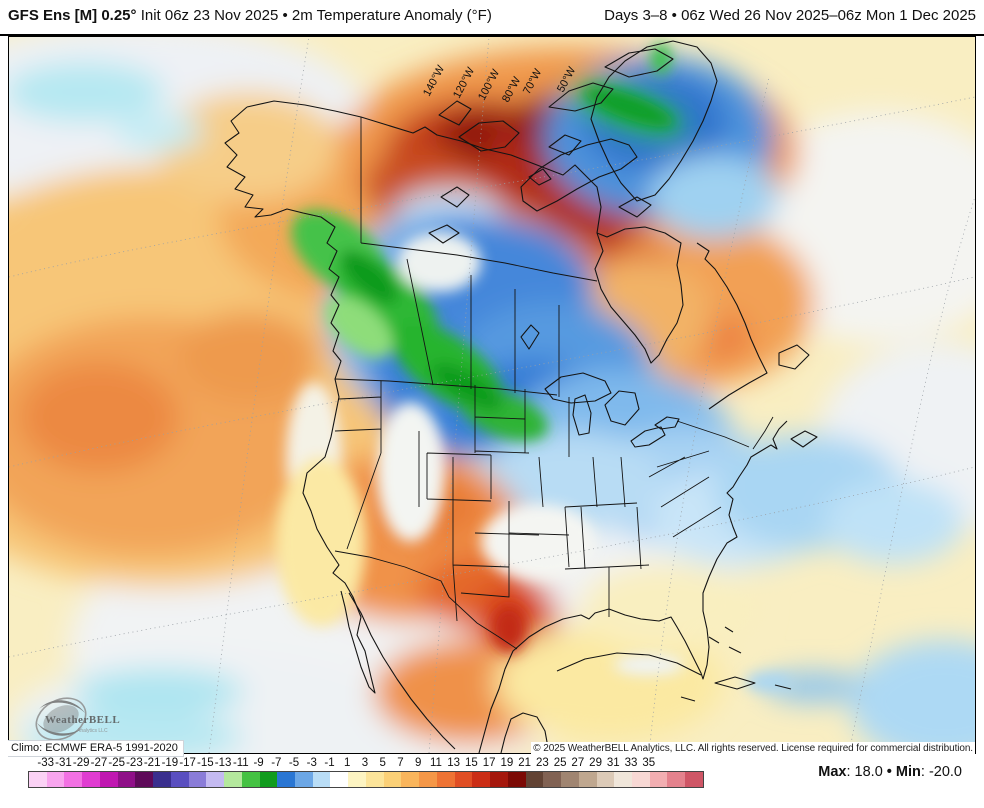 The image size is (984, 808). I want to click on min-value: : -20.0, so click(941, 772).